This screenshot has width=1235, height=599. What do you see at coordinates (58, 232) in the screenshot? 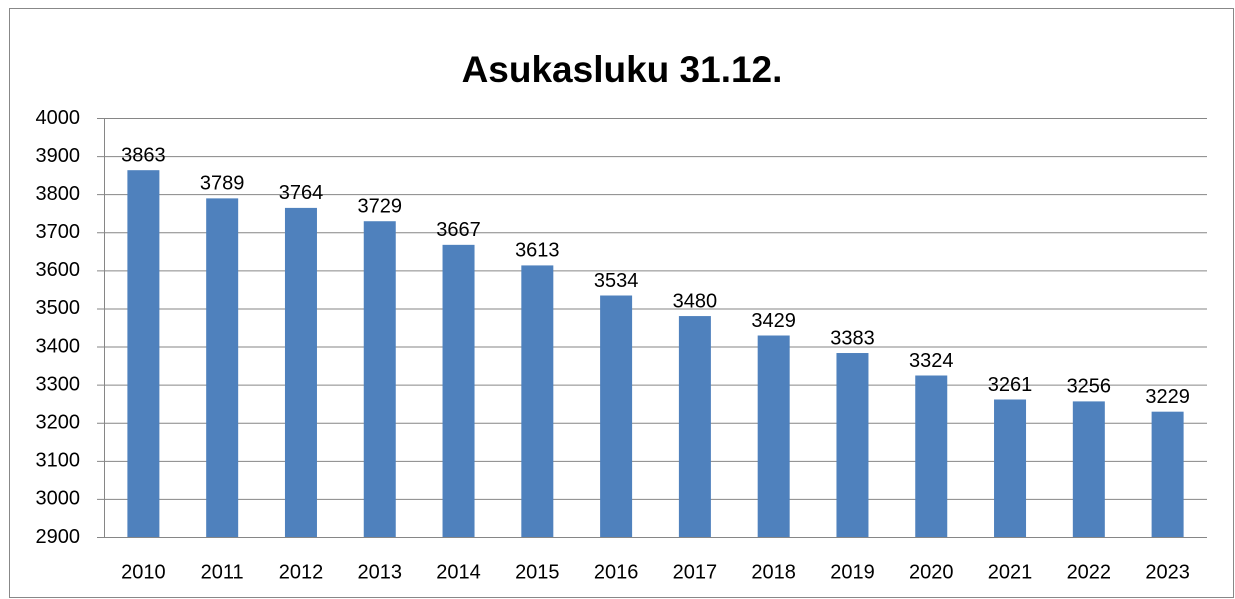
I see `y-tick-label: 3700` at bounding box center [58, 232].